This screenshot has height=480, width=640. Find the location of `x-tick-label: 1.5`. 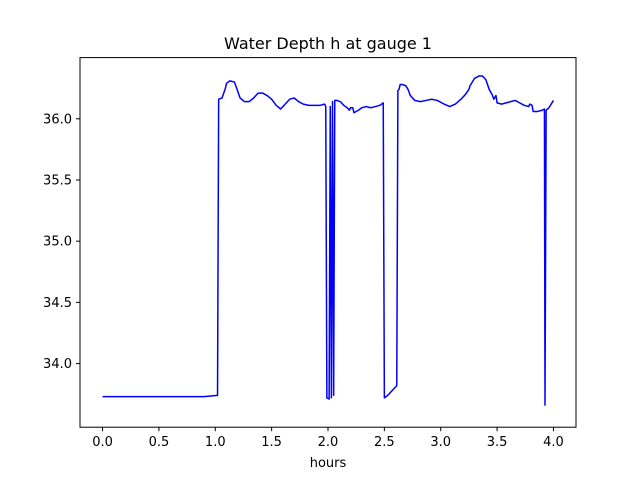

x-tick-label: 1.5 is located at coordinates (271, 442).